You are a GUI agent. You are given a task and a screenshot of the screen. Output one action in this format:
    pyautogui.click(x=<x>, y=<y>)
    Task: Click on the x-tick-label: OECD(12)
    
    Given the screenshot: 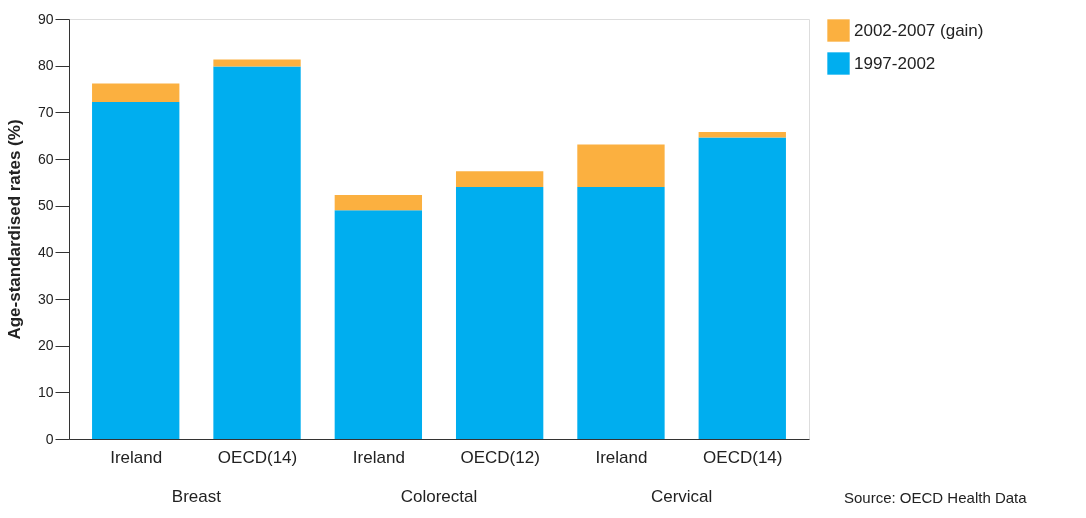 What is the action you would take?
    pyautogui.click(x=500, y=457)
    